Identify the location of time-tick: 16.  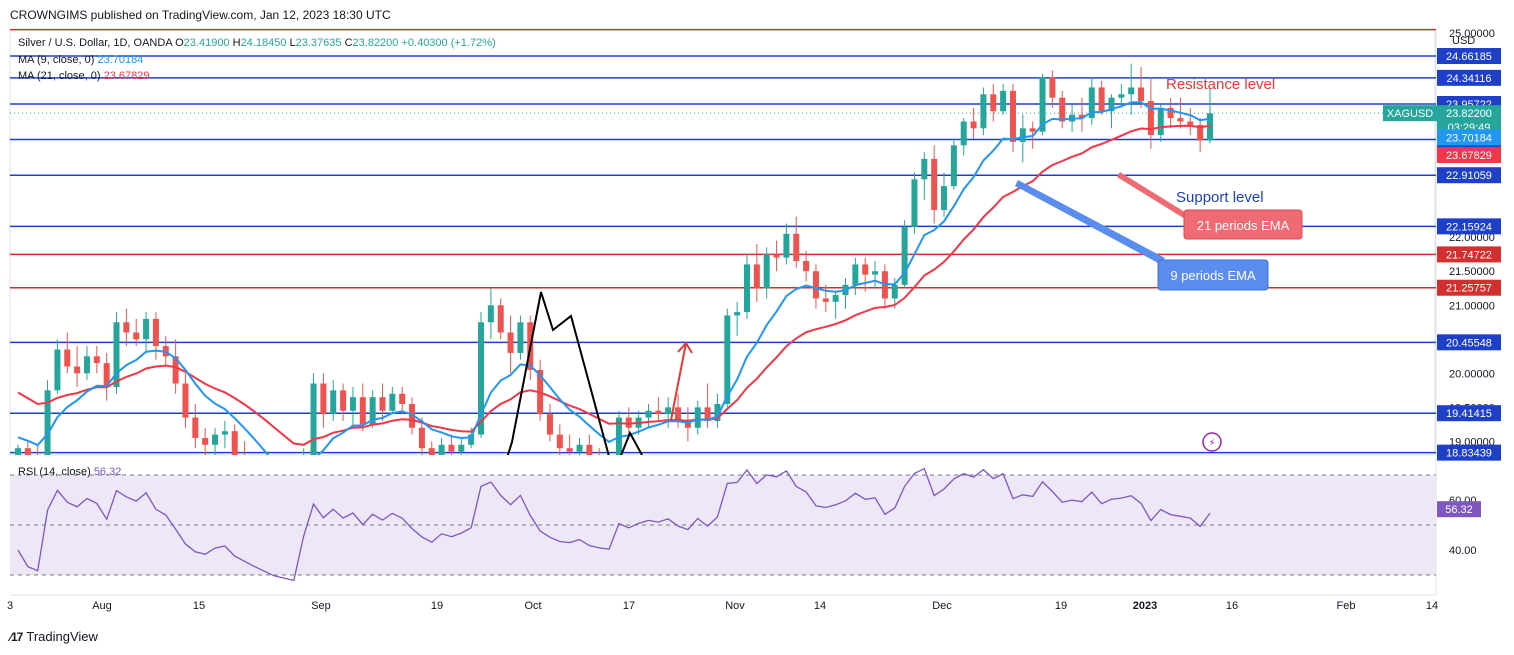
(1232, 606).